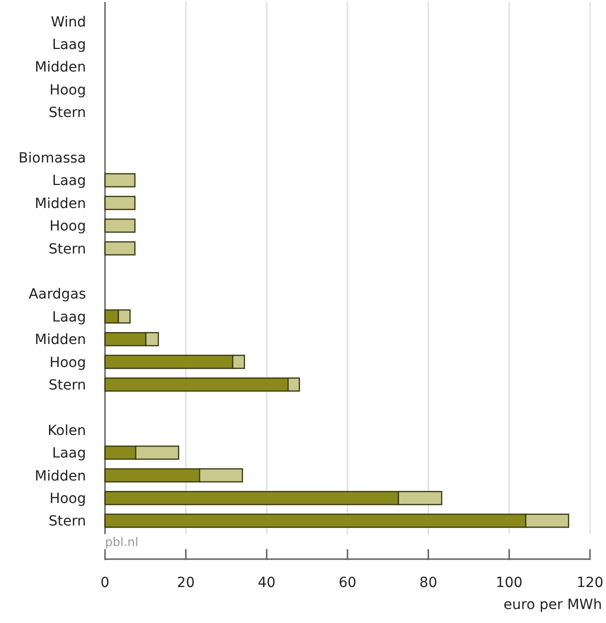  What do you see at coordinates (553, 605) in the screenshot?
I see `x-axis-title: euro per MWh` at bounding box center [553, 605].